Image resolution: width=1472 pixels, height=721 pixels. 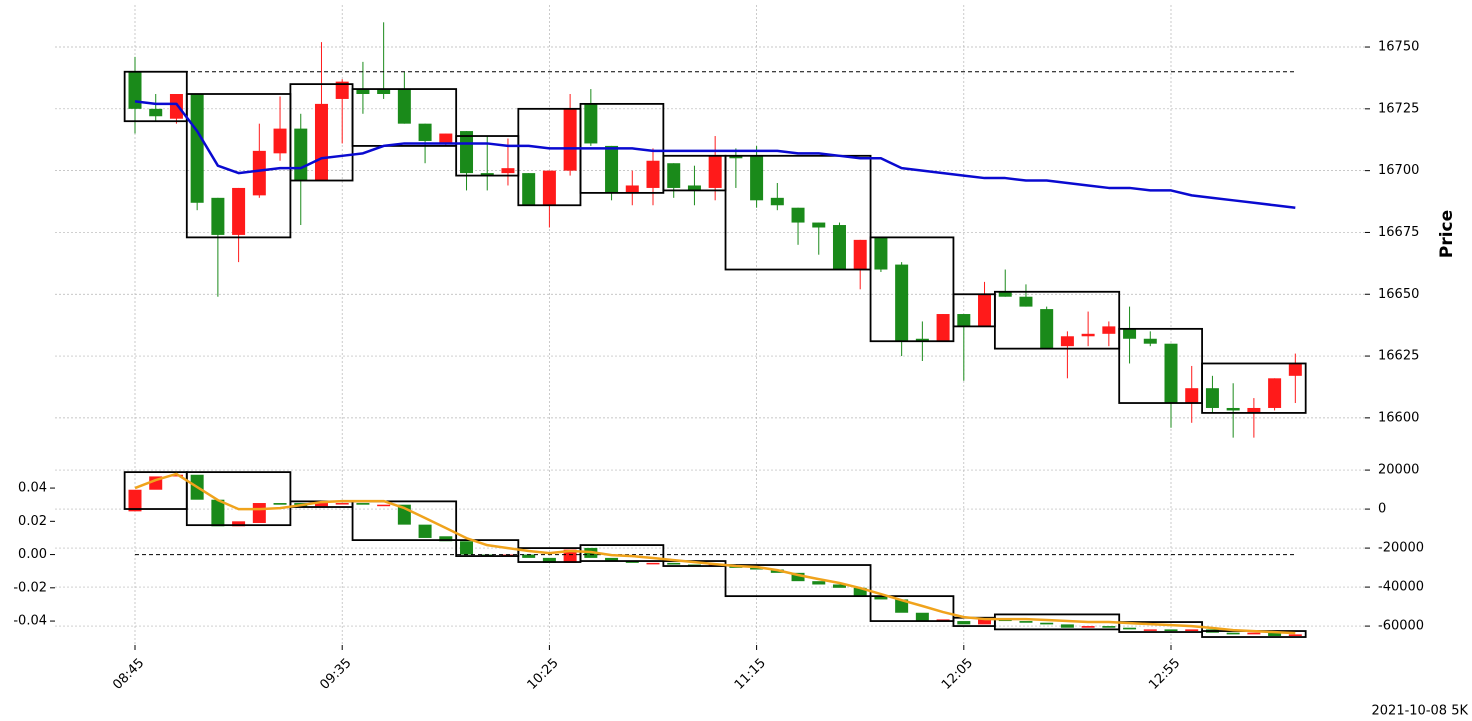 I want to click on y-tick-label: 16675, so click(x=1398, y=232).